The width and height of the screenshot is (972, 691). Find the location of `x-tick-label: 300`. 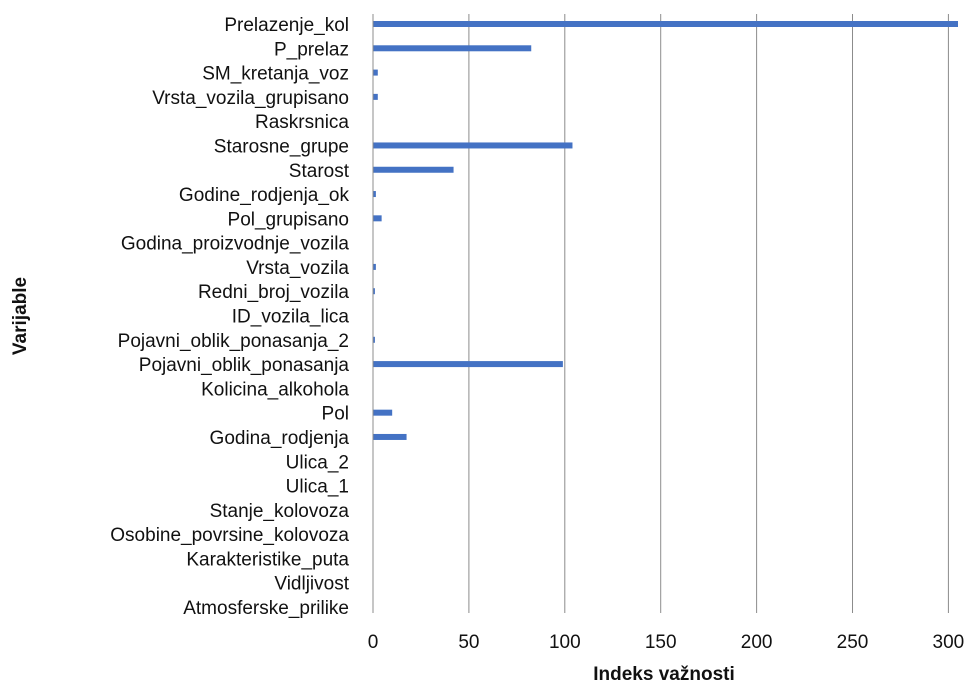

x-tick-label: 300 is located at coordinates (949, 642).